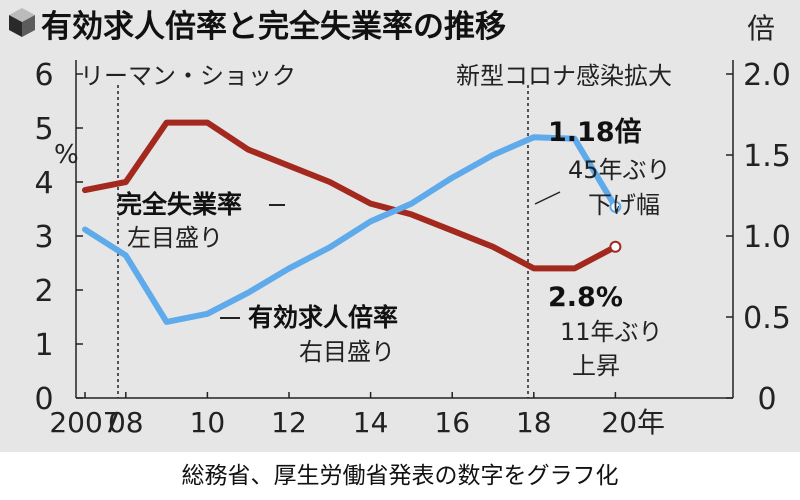 The image size is (800, 500). What do you see at coordinates (43, 345) in the screenshot?
I see `left-tick-label: 1` at bounding box center [43, 345].